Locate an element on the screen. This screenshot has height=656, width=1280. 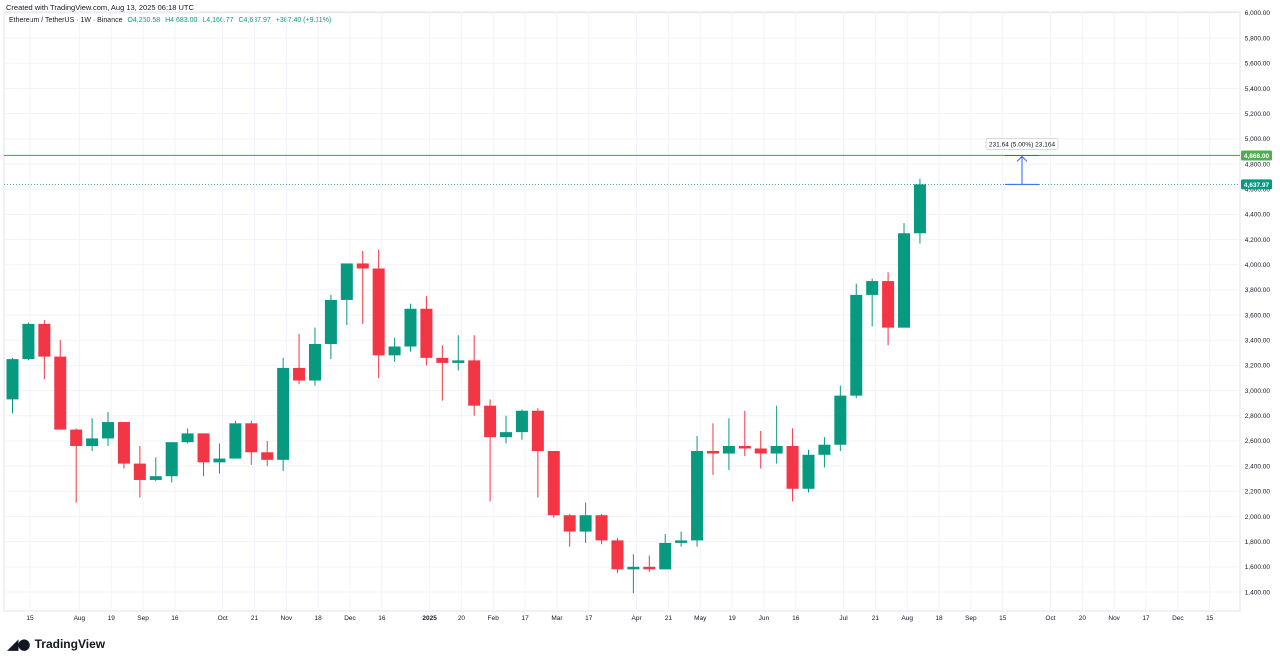
time-tick-label: Aug is located at coordinates (80, 618).